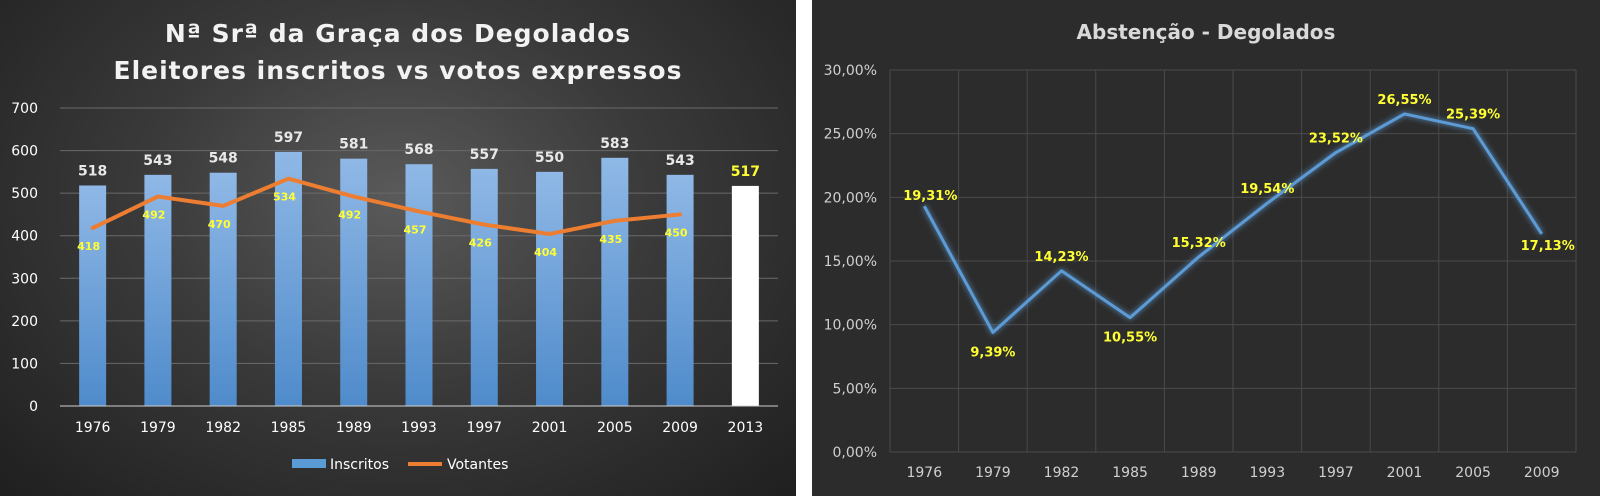 The width and height of the screenshot is (1600, 496). What do you see at coordinates (359, 465) in the screenshot?
I see `legend-label-inscritos: Inscritos` at bounding box center [359, 465].